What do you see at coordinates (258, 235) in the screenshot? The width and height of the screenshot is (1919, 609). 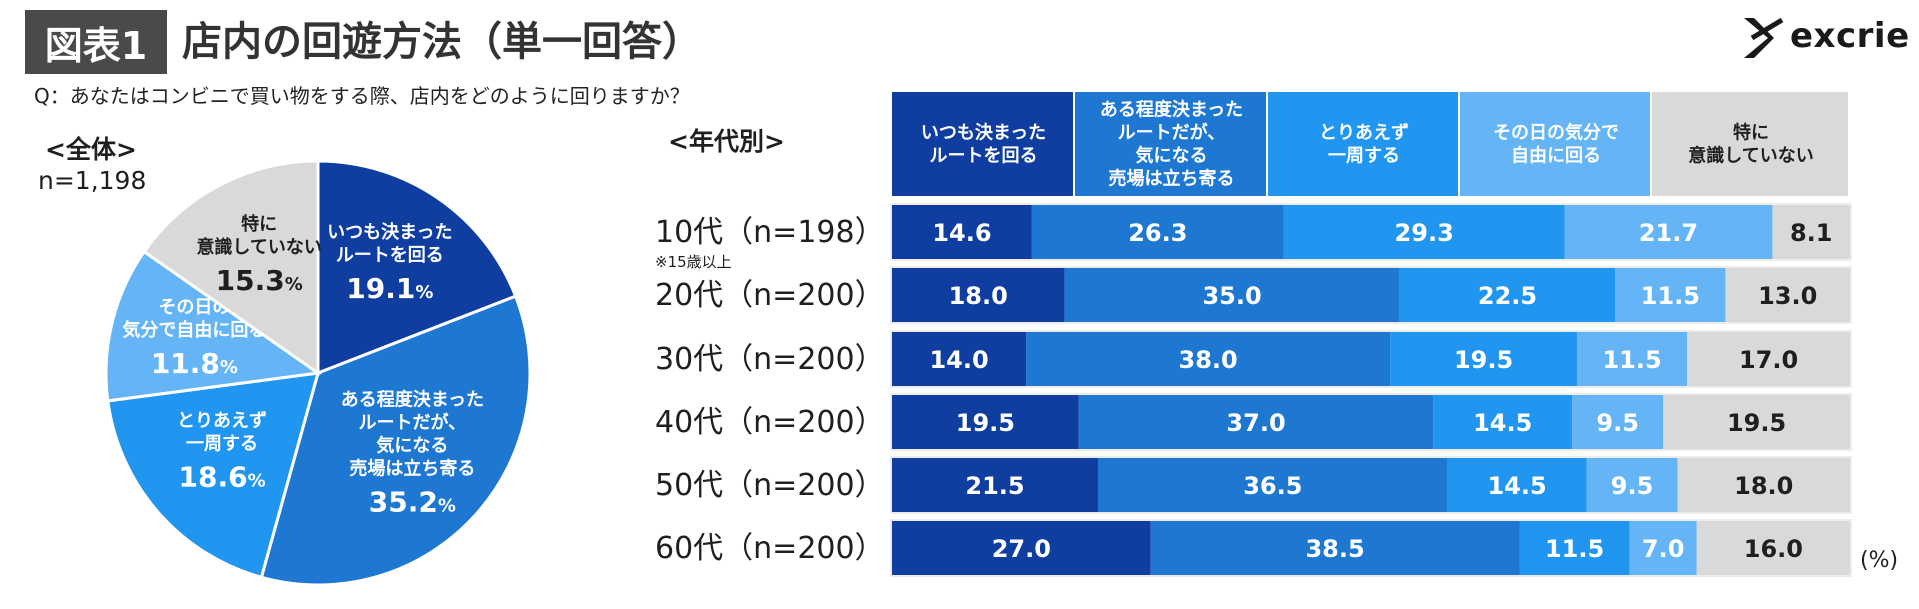 I see `pie-slice-label-5: 特に意識していない` at bounding box center [258, 235].